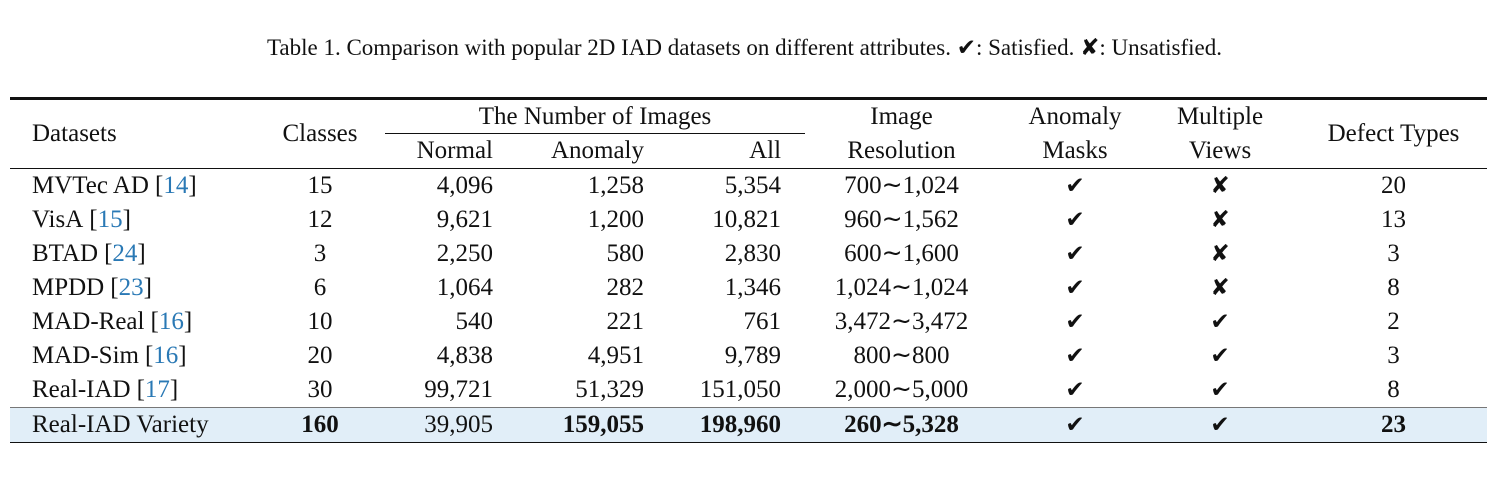 This screenshot has width=1489, height=479. I want to click on table-cell: 700∼1,024, so click(901, 185).